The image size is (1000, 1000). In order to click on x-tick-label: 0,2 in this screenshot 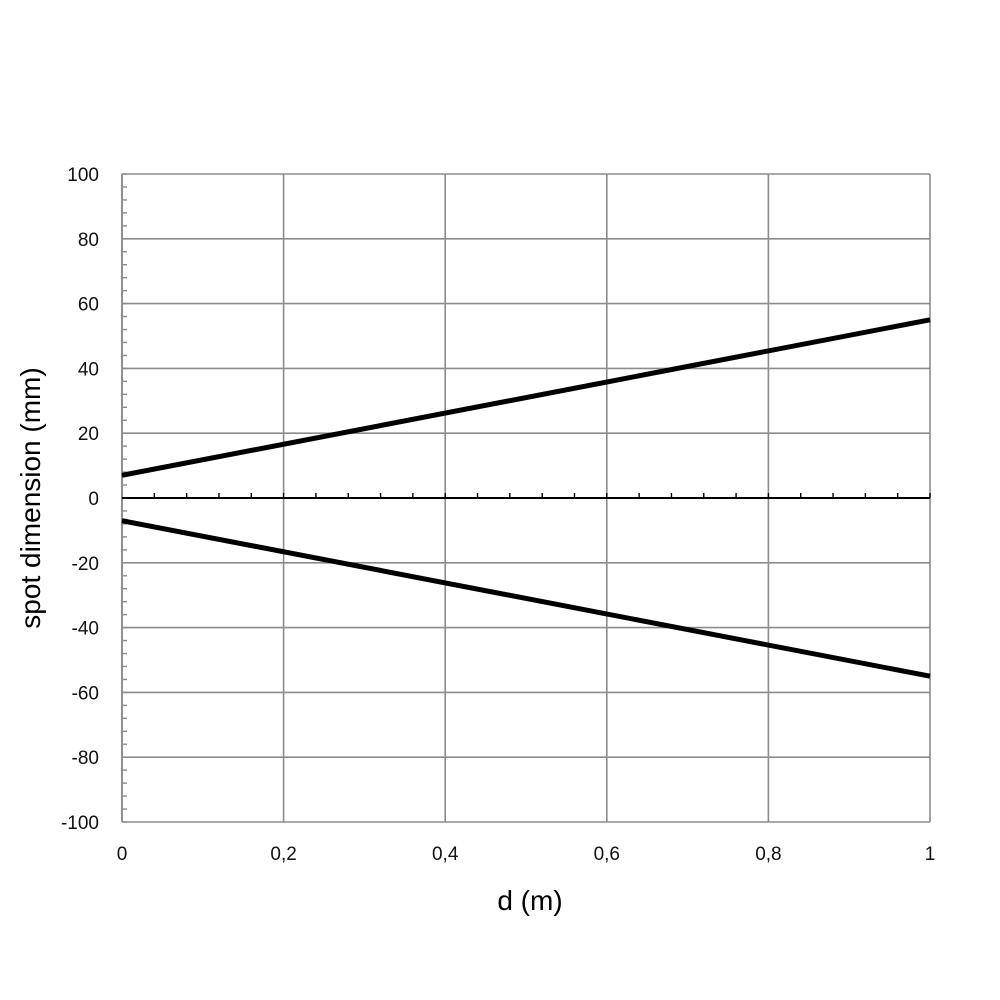, I will do `click(283, 854)`.